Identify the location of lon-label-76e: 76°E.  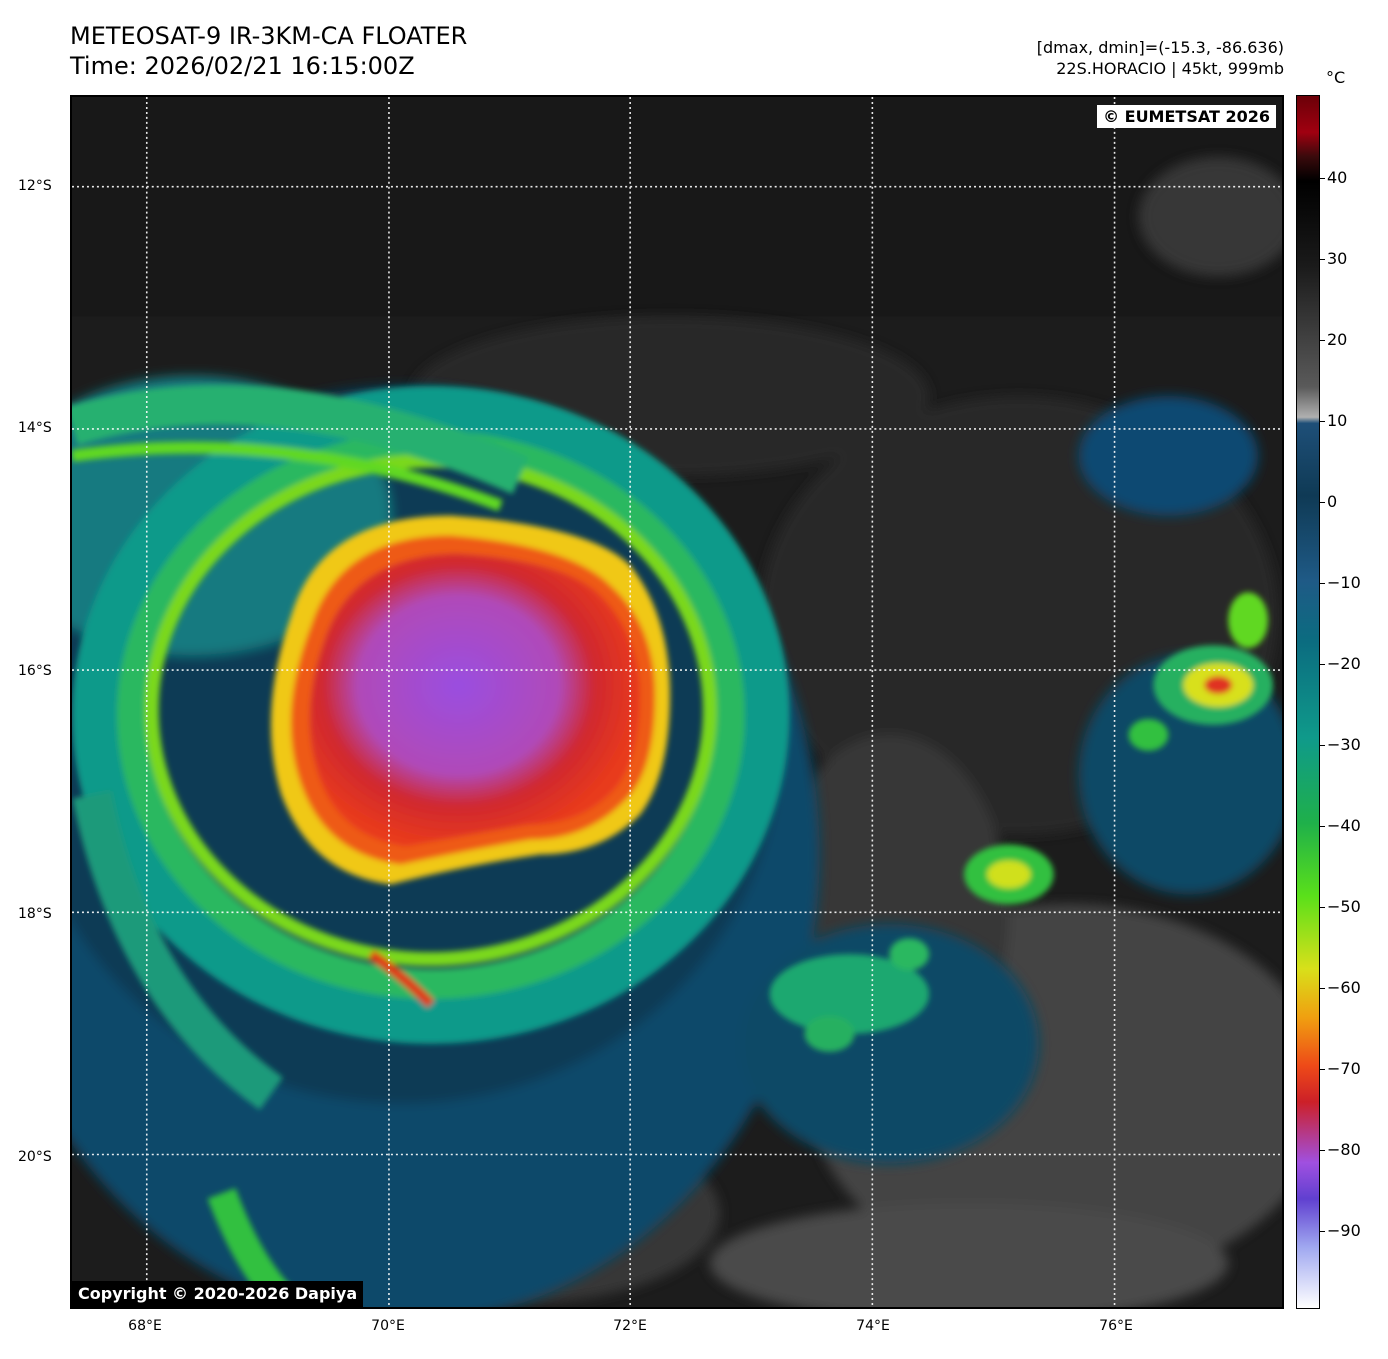
(1116, 1326).